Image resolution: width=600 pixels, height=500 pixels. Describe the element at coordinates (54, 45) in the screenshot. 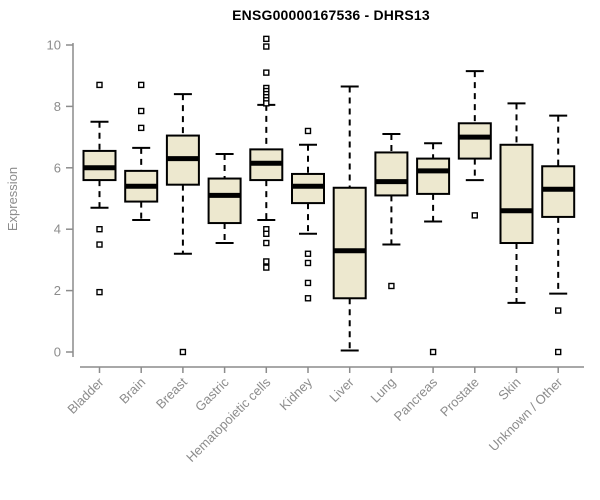

I see `y-tick-label: 10` at that location.